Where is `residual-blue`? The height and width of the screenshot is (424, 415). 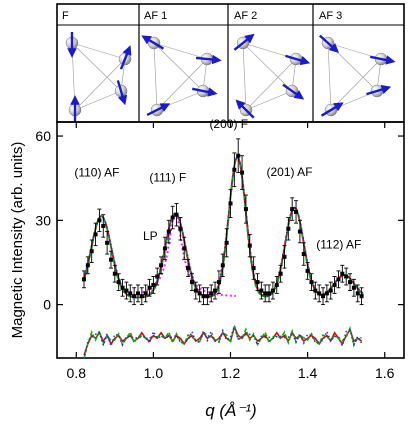
residual-blue is located at coordinates (223, 342).